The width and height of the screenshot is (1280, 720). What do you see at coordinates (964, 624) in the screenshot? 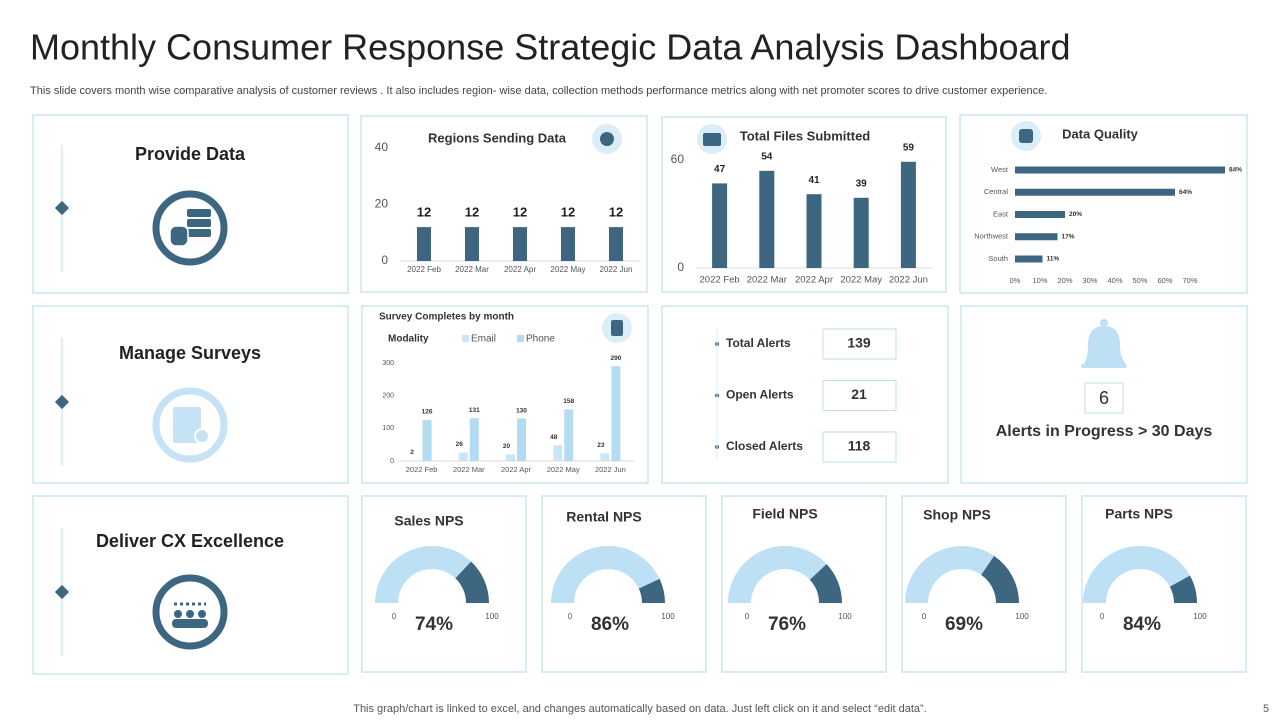
I see `gauge-value-label: 69%` at bounding box center [964, 624].